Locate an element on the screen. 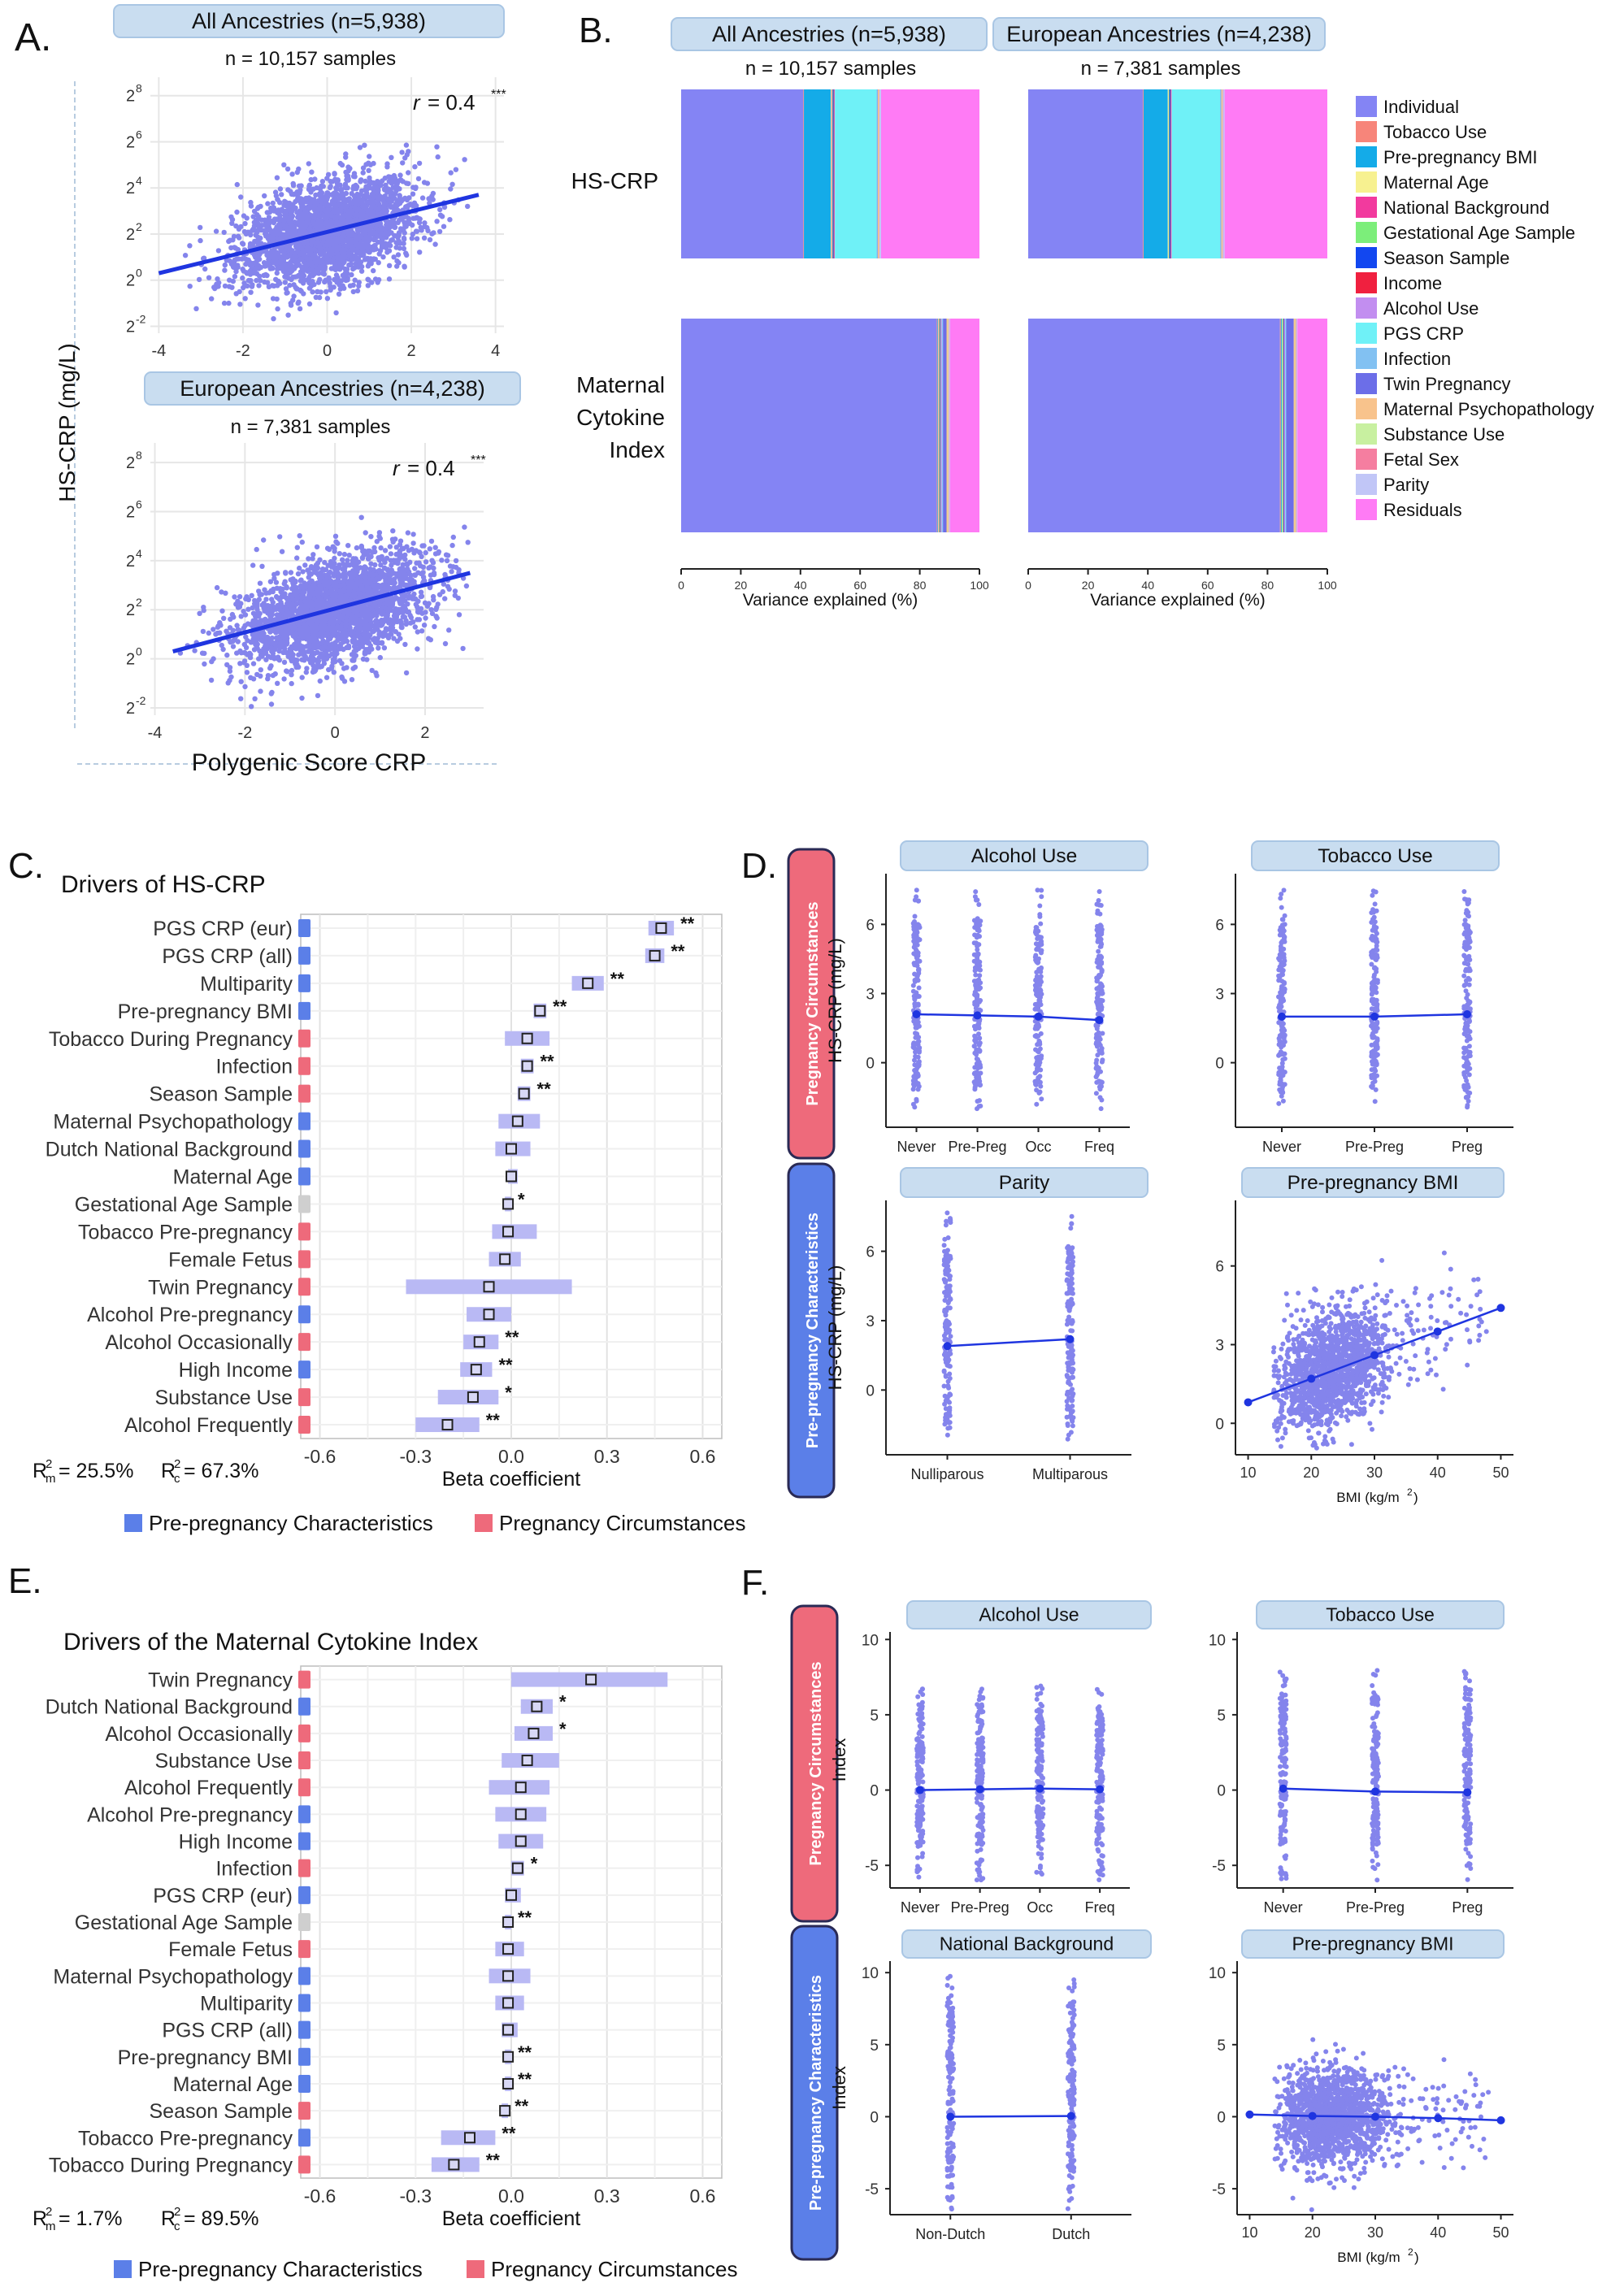 This screenshot has height=2287, width=1624. y-tick-exponent: -2 is located at coordinates (141, 318).